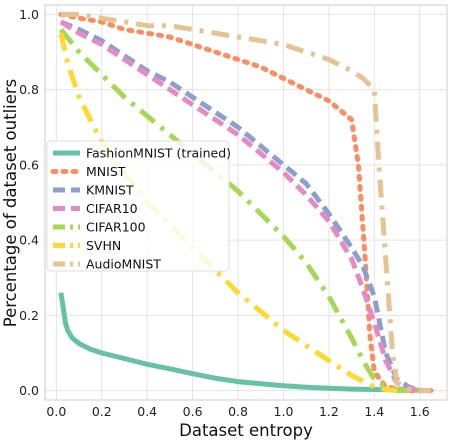 This screenshot has width=452, height=442. Describe the element at coordinates (102, 411) in the screenshot. I see `x-tick-label: 0.2` at that location.